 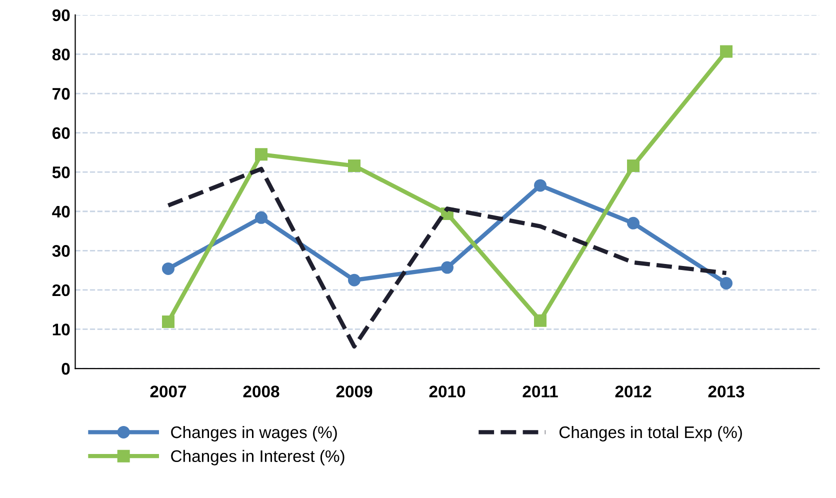 What do you see at coordinates (66, 368) in the screenshot?
I see `y-tick-label: 0` at bounding box center [66, 368].